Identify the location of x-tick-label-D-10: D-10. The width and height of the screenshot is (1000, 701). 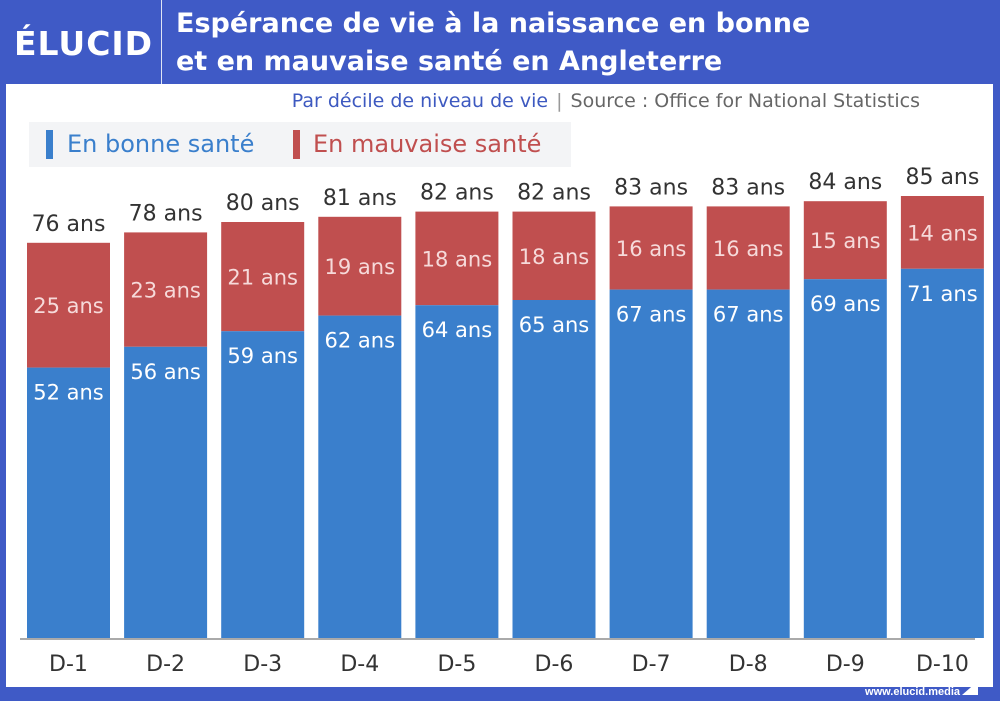
(942, 664).